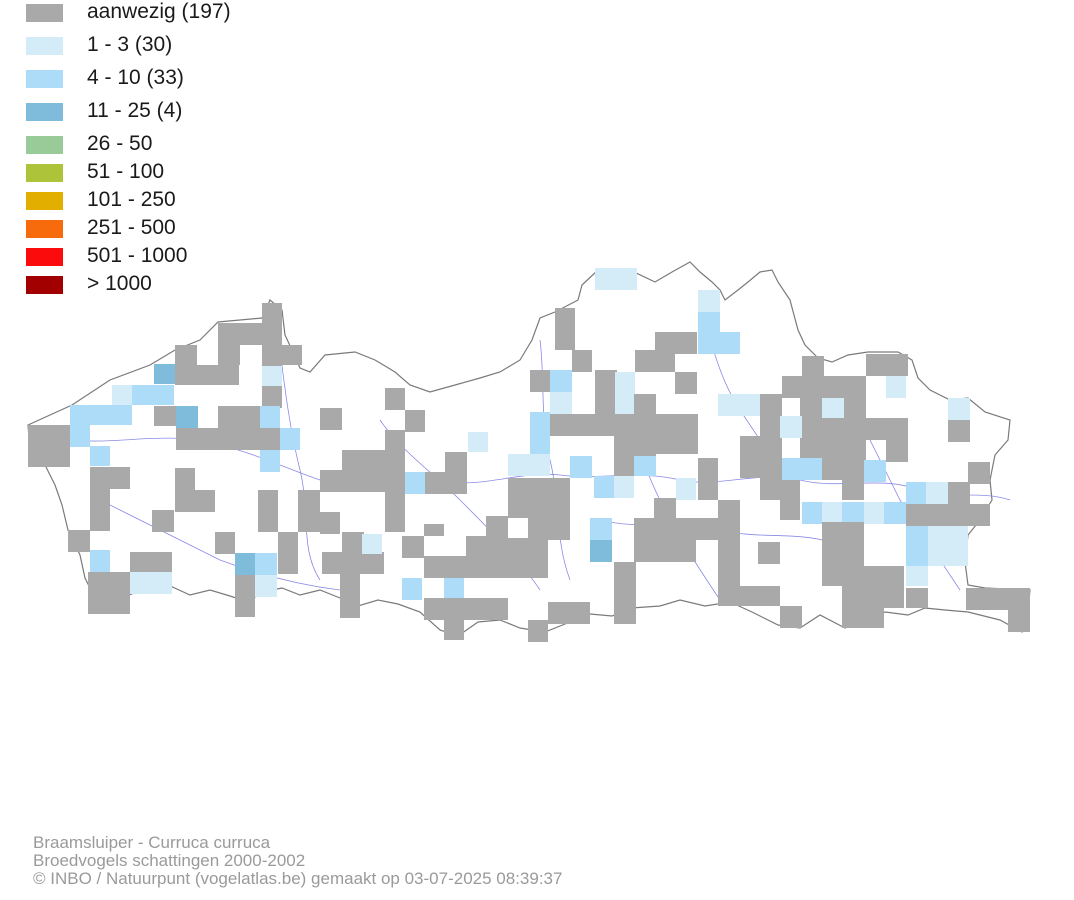 This screenshot has height=900, width=1074. What do you see at coordinates (176, 172) in the screenshot?
I see `legend-item-51-100: 51 - 100` at bounding box center [176, 172].